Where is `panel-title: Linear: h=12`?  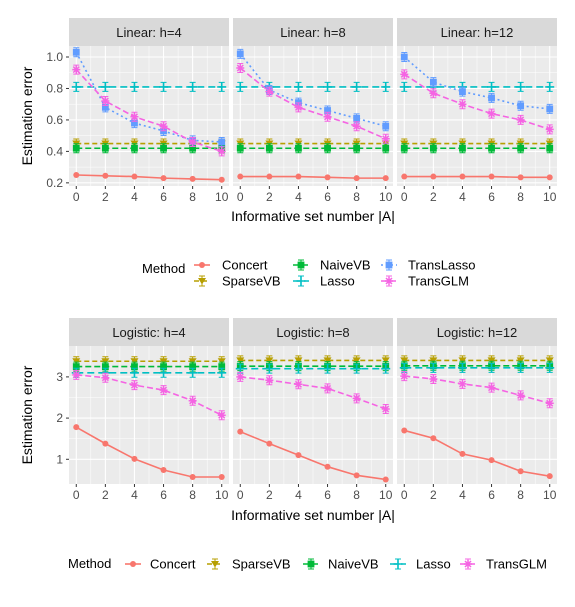
panel-title: Linear: h=12 is located at coordinates (477, 32).